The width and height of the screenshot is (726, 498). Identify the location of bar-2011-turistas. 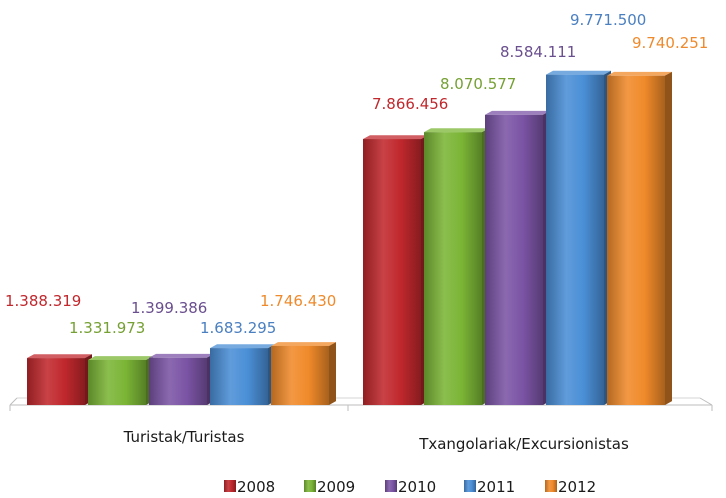
(242, 374).